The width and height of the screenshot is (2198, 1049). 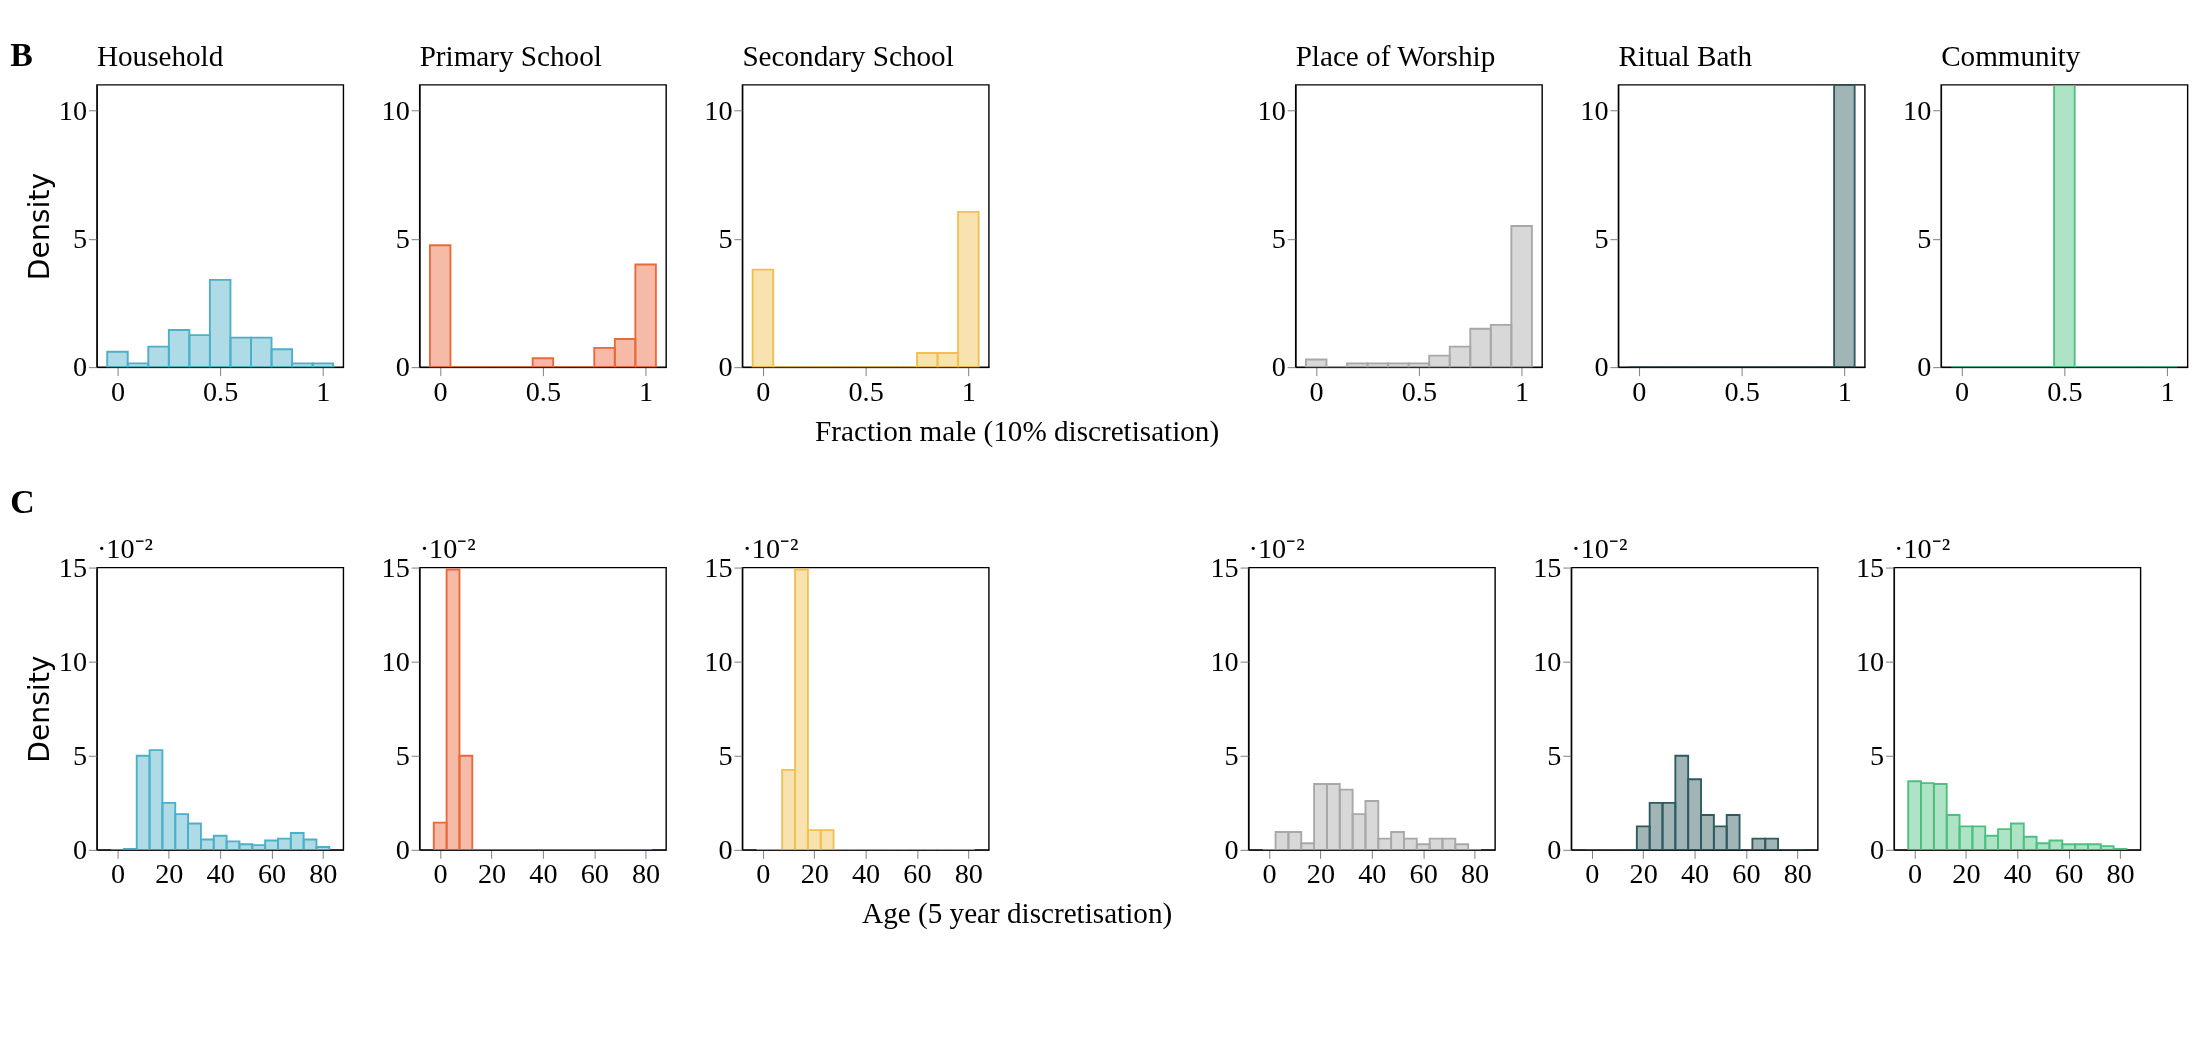 What do you see at coordinates (1017, 914) in the screenshot?
I see `x-axis-title: Age (5 year discretisation)` at bounding box center [1017, 914].